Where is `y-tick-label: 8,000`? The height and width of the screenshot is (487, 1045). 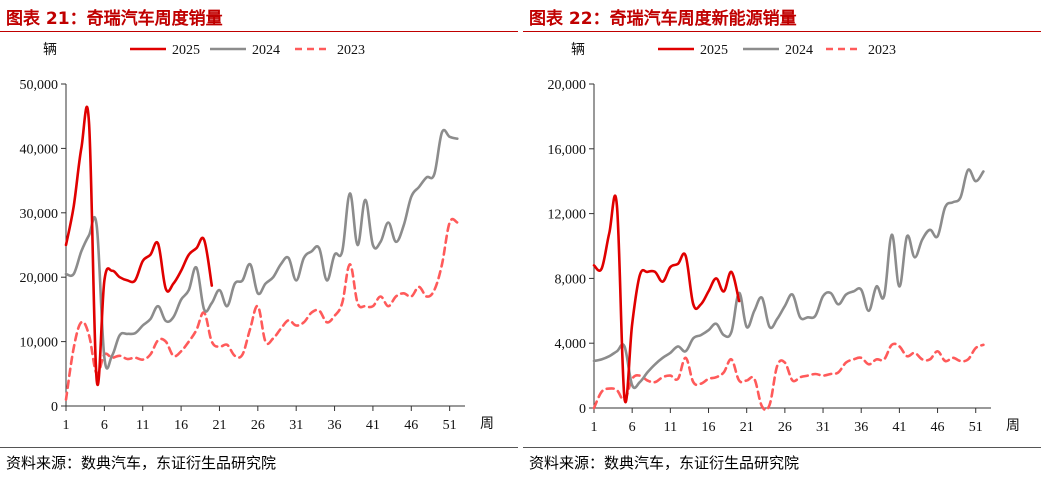 y-tick-label: 8,000 is located at coordinates (571, 279).